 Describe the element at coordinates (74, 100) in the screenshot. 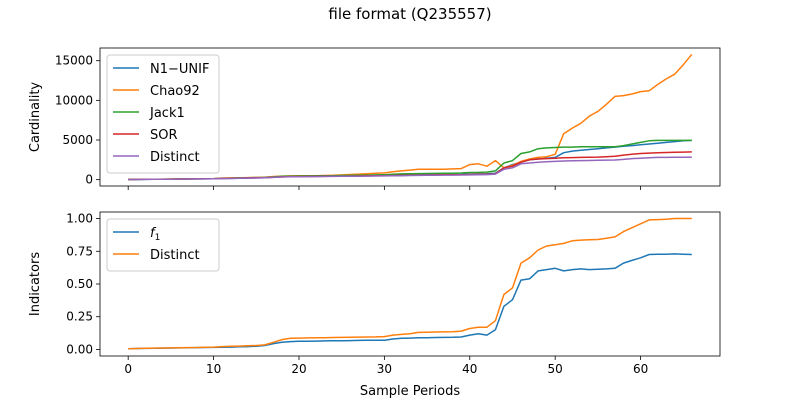

I see `y-tick-label: 10000` at that location.